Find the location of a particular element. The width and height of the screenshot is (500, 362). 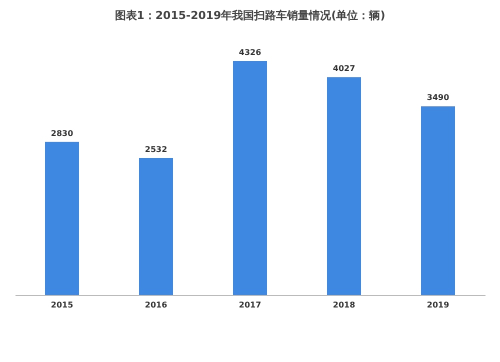

data-label: 4326 is located at coordinates (250, 52).